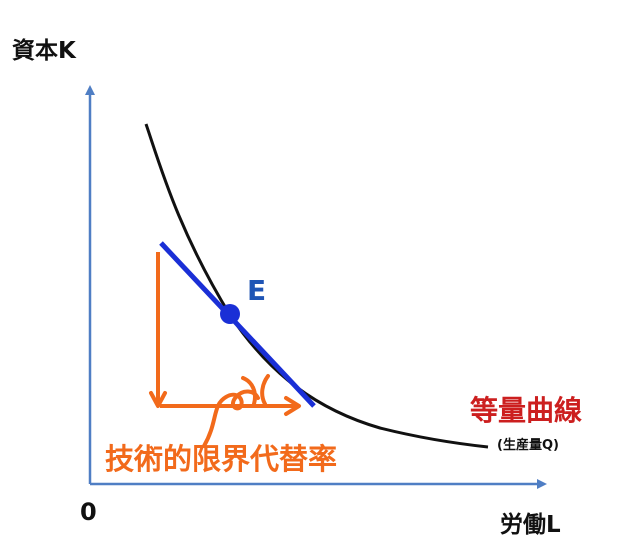 The height and width of the screenshot is (555, 620). What do you see at coordinates (528, 445) in the screenshot?
I see `isoquant-sublabel: (生産量Q)` at bounding box center [528, 445].